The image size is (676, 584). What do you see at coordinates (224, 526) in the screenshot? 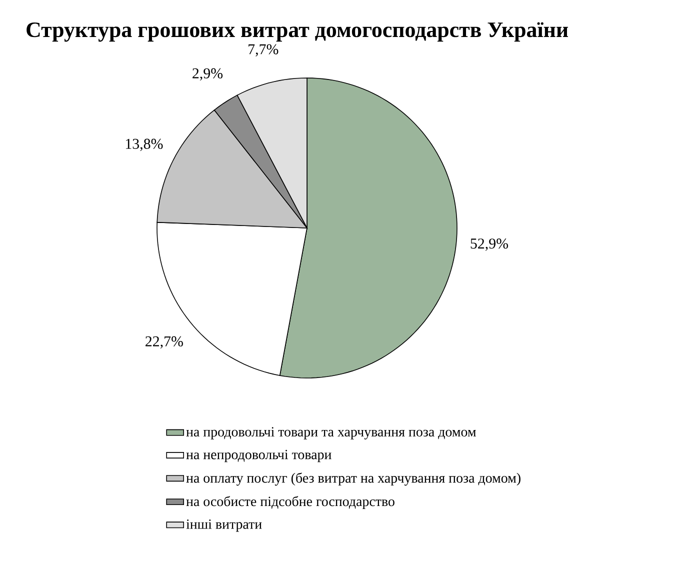
I see `legend-label: інші витрати` at bounding box center [224, 526].